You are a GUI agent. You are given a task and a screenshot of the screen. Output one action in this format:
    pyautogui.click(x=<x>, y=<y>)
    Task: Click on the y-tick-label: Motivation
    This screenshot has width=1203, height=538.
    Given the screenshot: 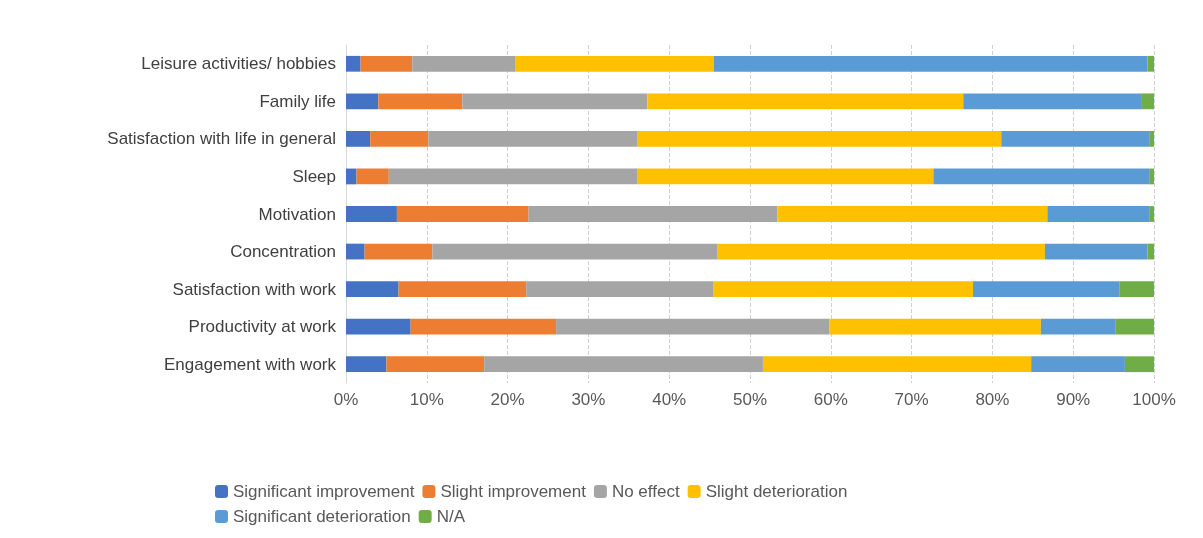 What is the action you would take?
    pyautogui.click(x=297, y=214)
    